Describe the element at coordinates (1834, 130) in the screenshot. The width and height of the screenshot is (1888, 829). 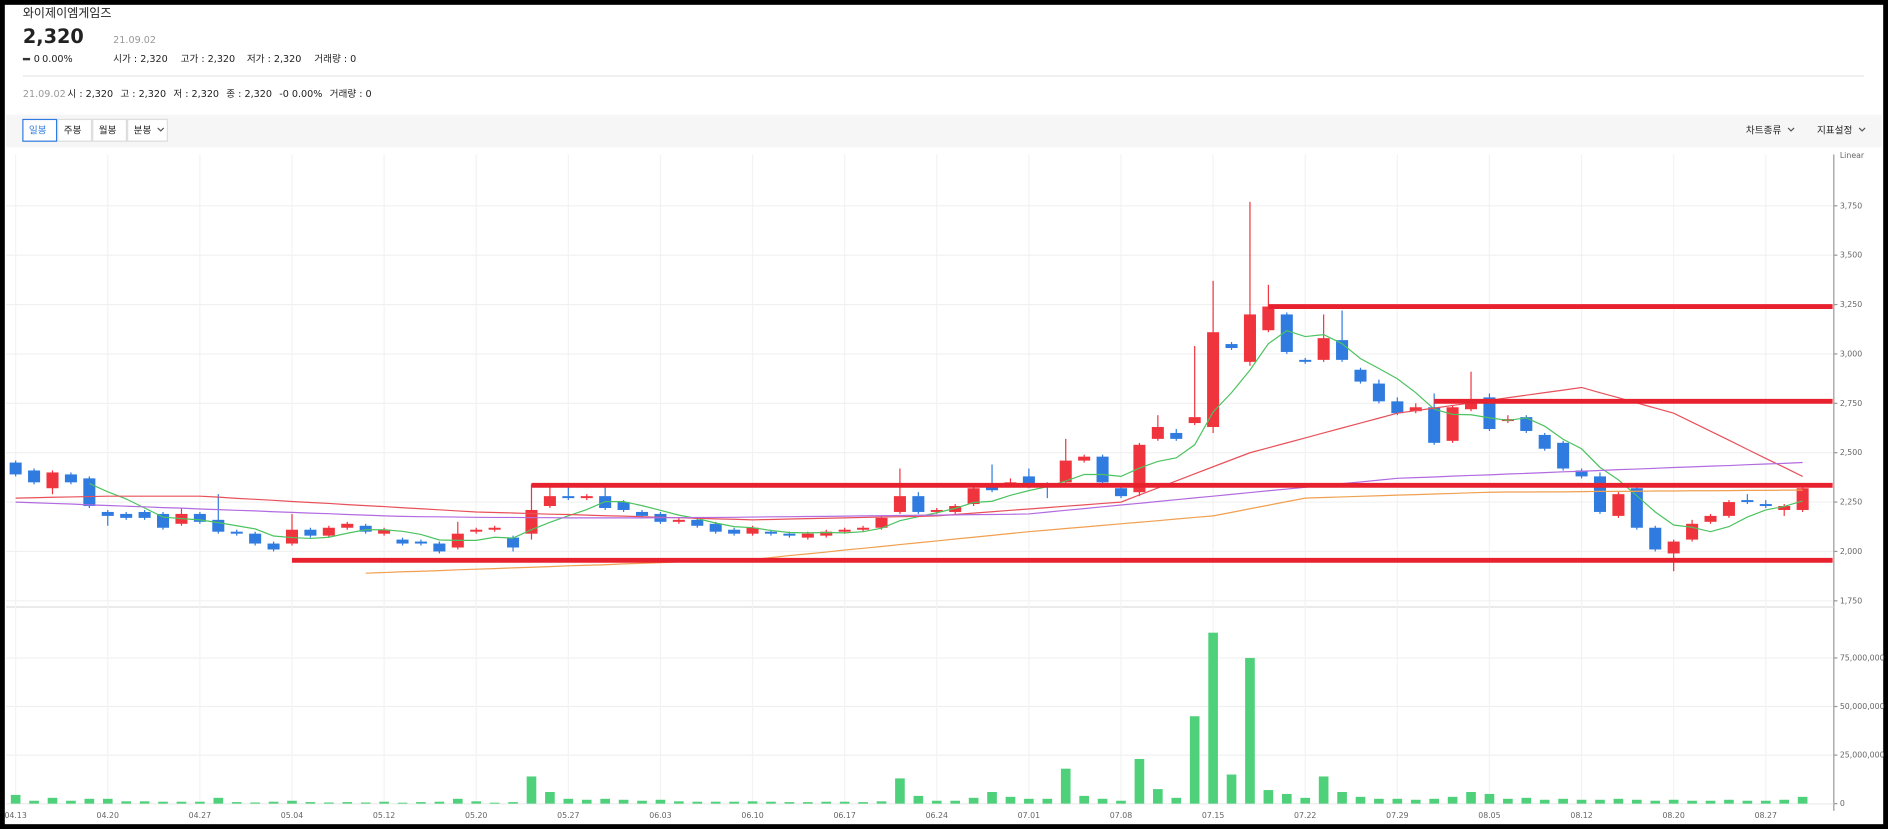
I see `menu: 지표설정` at that location.